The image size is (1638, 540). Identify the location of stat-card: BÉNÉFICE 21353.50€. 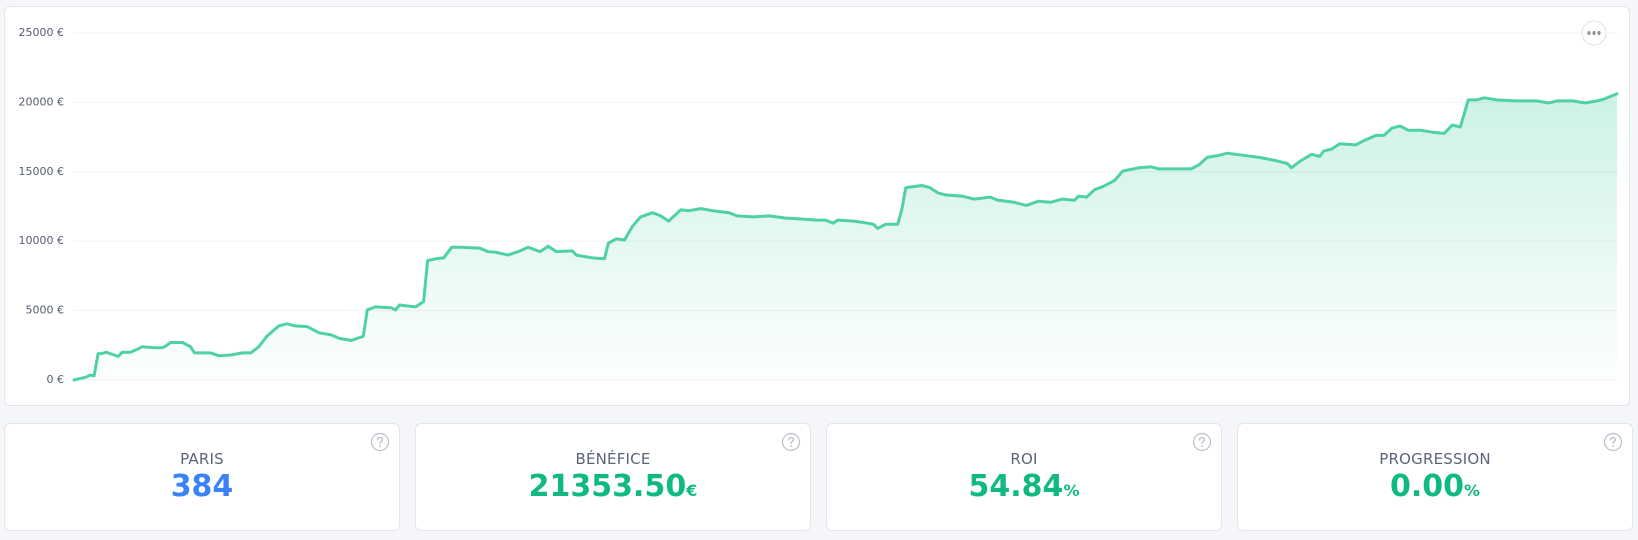
(613, 477).